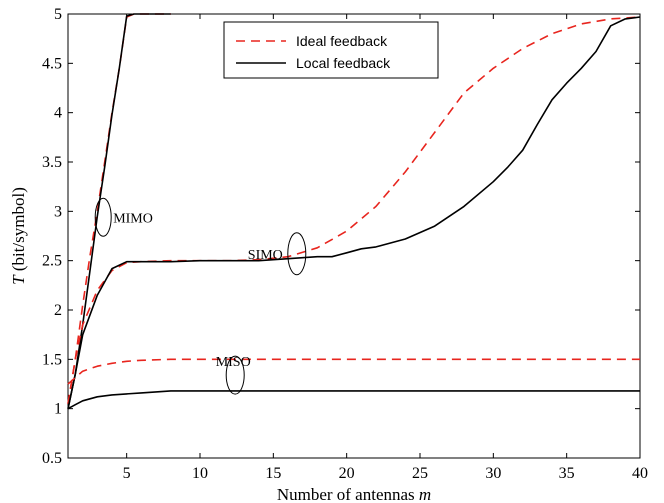 The width and height of the screenshot is (664, 503). What do you see at coordinates (273, 473) in the screenshot?
I see `x-tick-label: 15` at bounding box center [273, 473].